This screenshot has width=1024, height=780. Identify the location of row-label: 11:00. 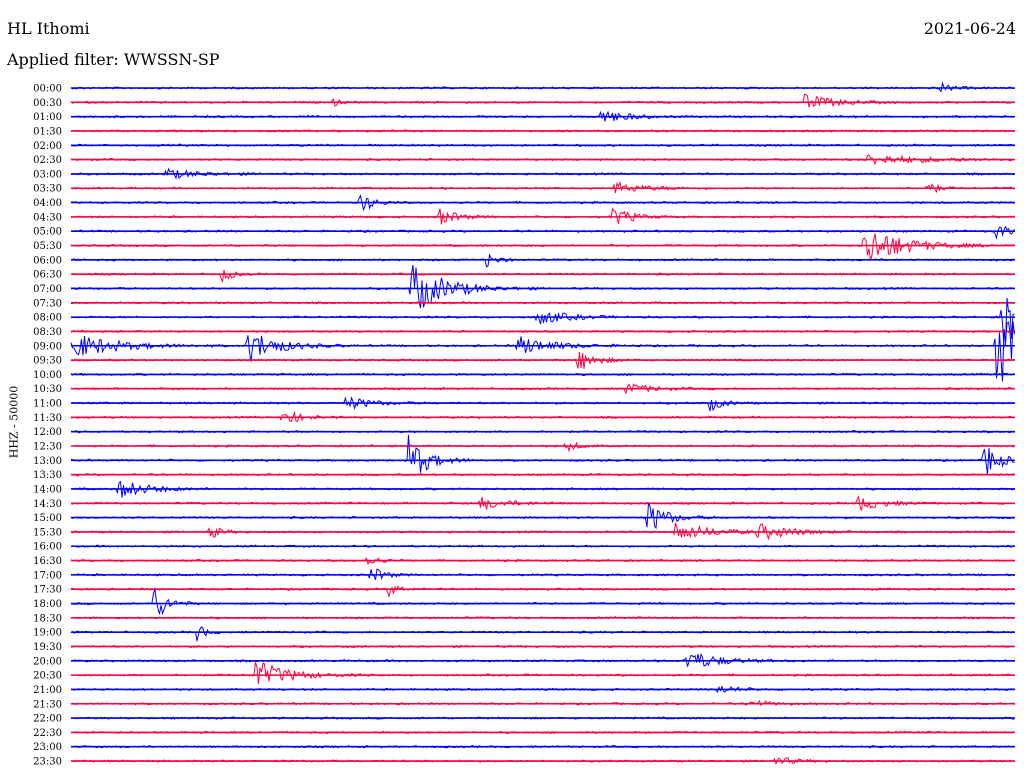
(47, 404).